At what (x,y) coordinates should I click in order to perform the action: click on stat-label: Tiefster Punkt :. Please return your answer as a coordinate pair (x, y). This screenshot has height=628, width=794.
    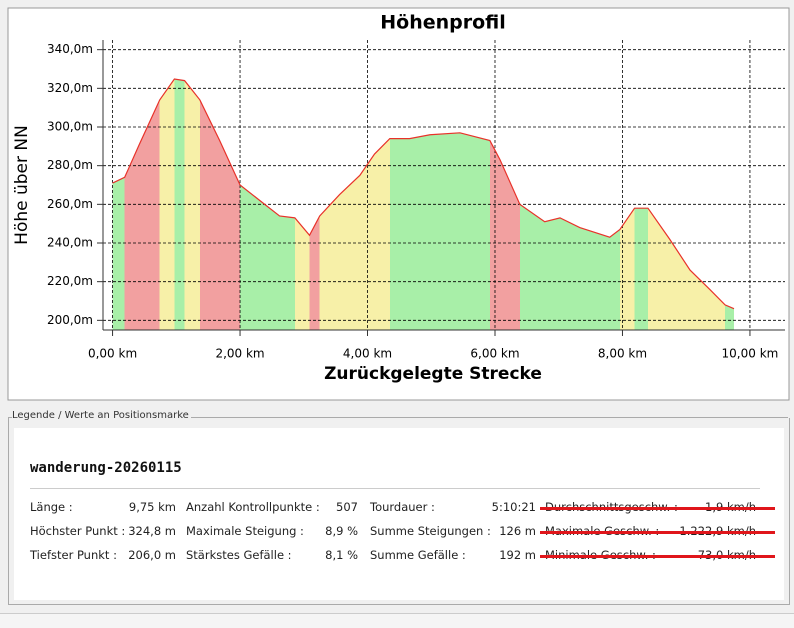
    Looking at the image, I should click on (73, 555).